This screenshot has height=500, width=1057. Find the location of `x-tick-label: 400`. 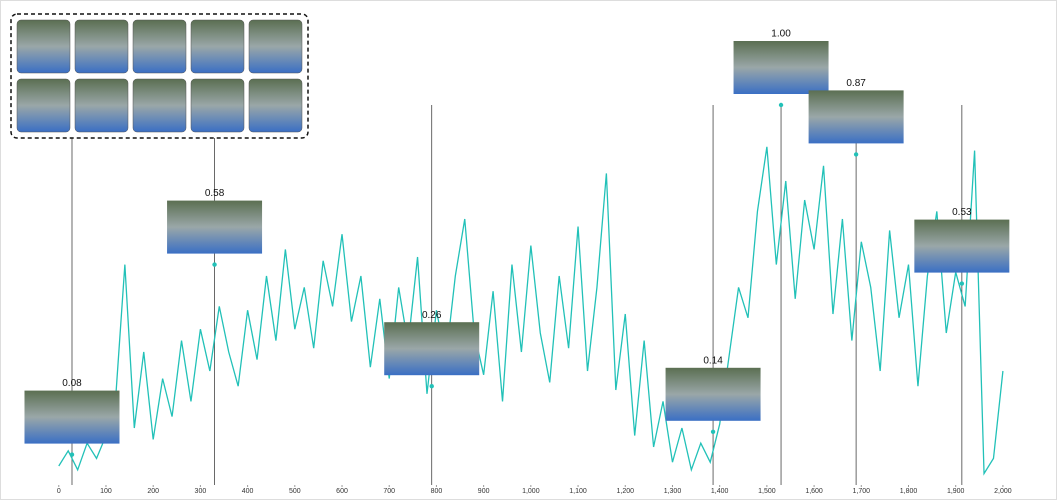

x-tick-label: 400 is located at coordinates (248, 491).